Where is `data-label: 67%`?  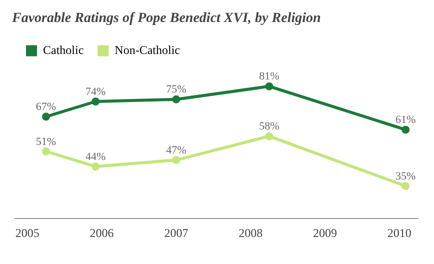 data-label: 67% is located at coordinates (46, 107).